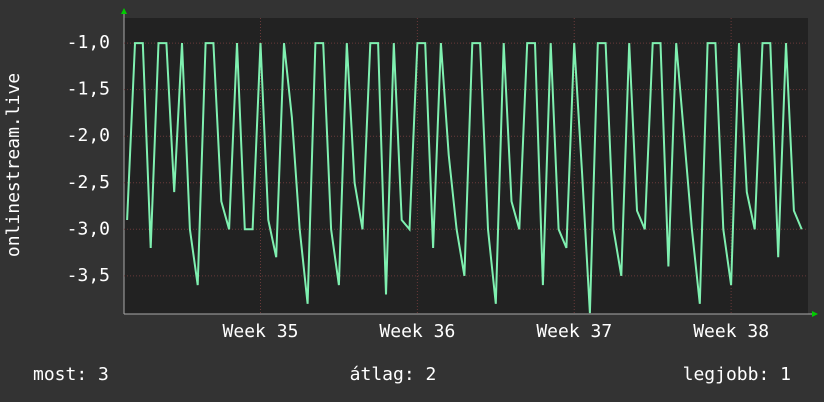 The image size is (824, 402). I want to click on y-tick-label: -3,0, so click(88, 228).